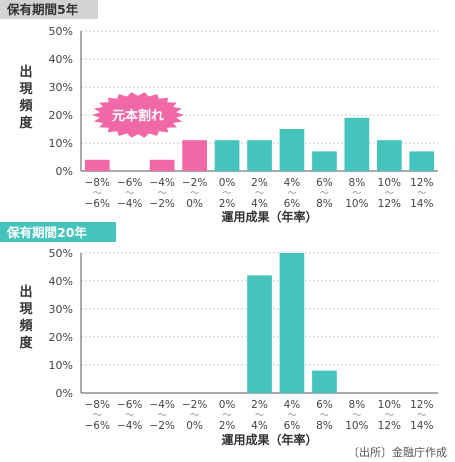 This screenshot has height=462, width=455. Describe the element at coordinates (96, 405) in the screenshot. I see `x-tick-label: −8%` at that location.